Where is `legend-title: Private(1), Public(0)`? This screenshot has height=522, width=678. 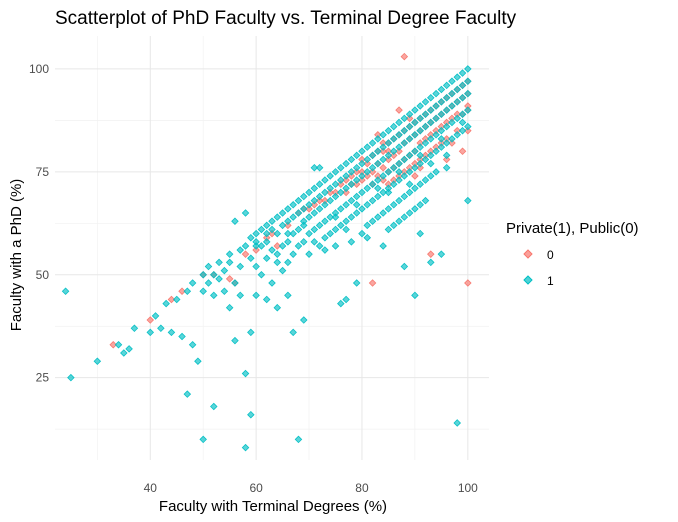
legend-title: Private(1), Public(0) is located at coordinates (572, 228).